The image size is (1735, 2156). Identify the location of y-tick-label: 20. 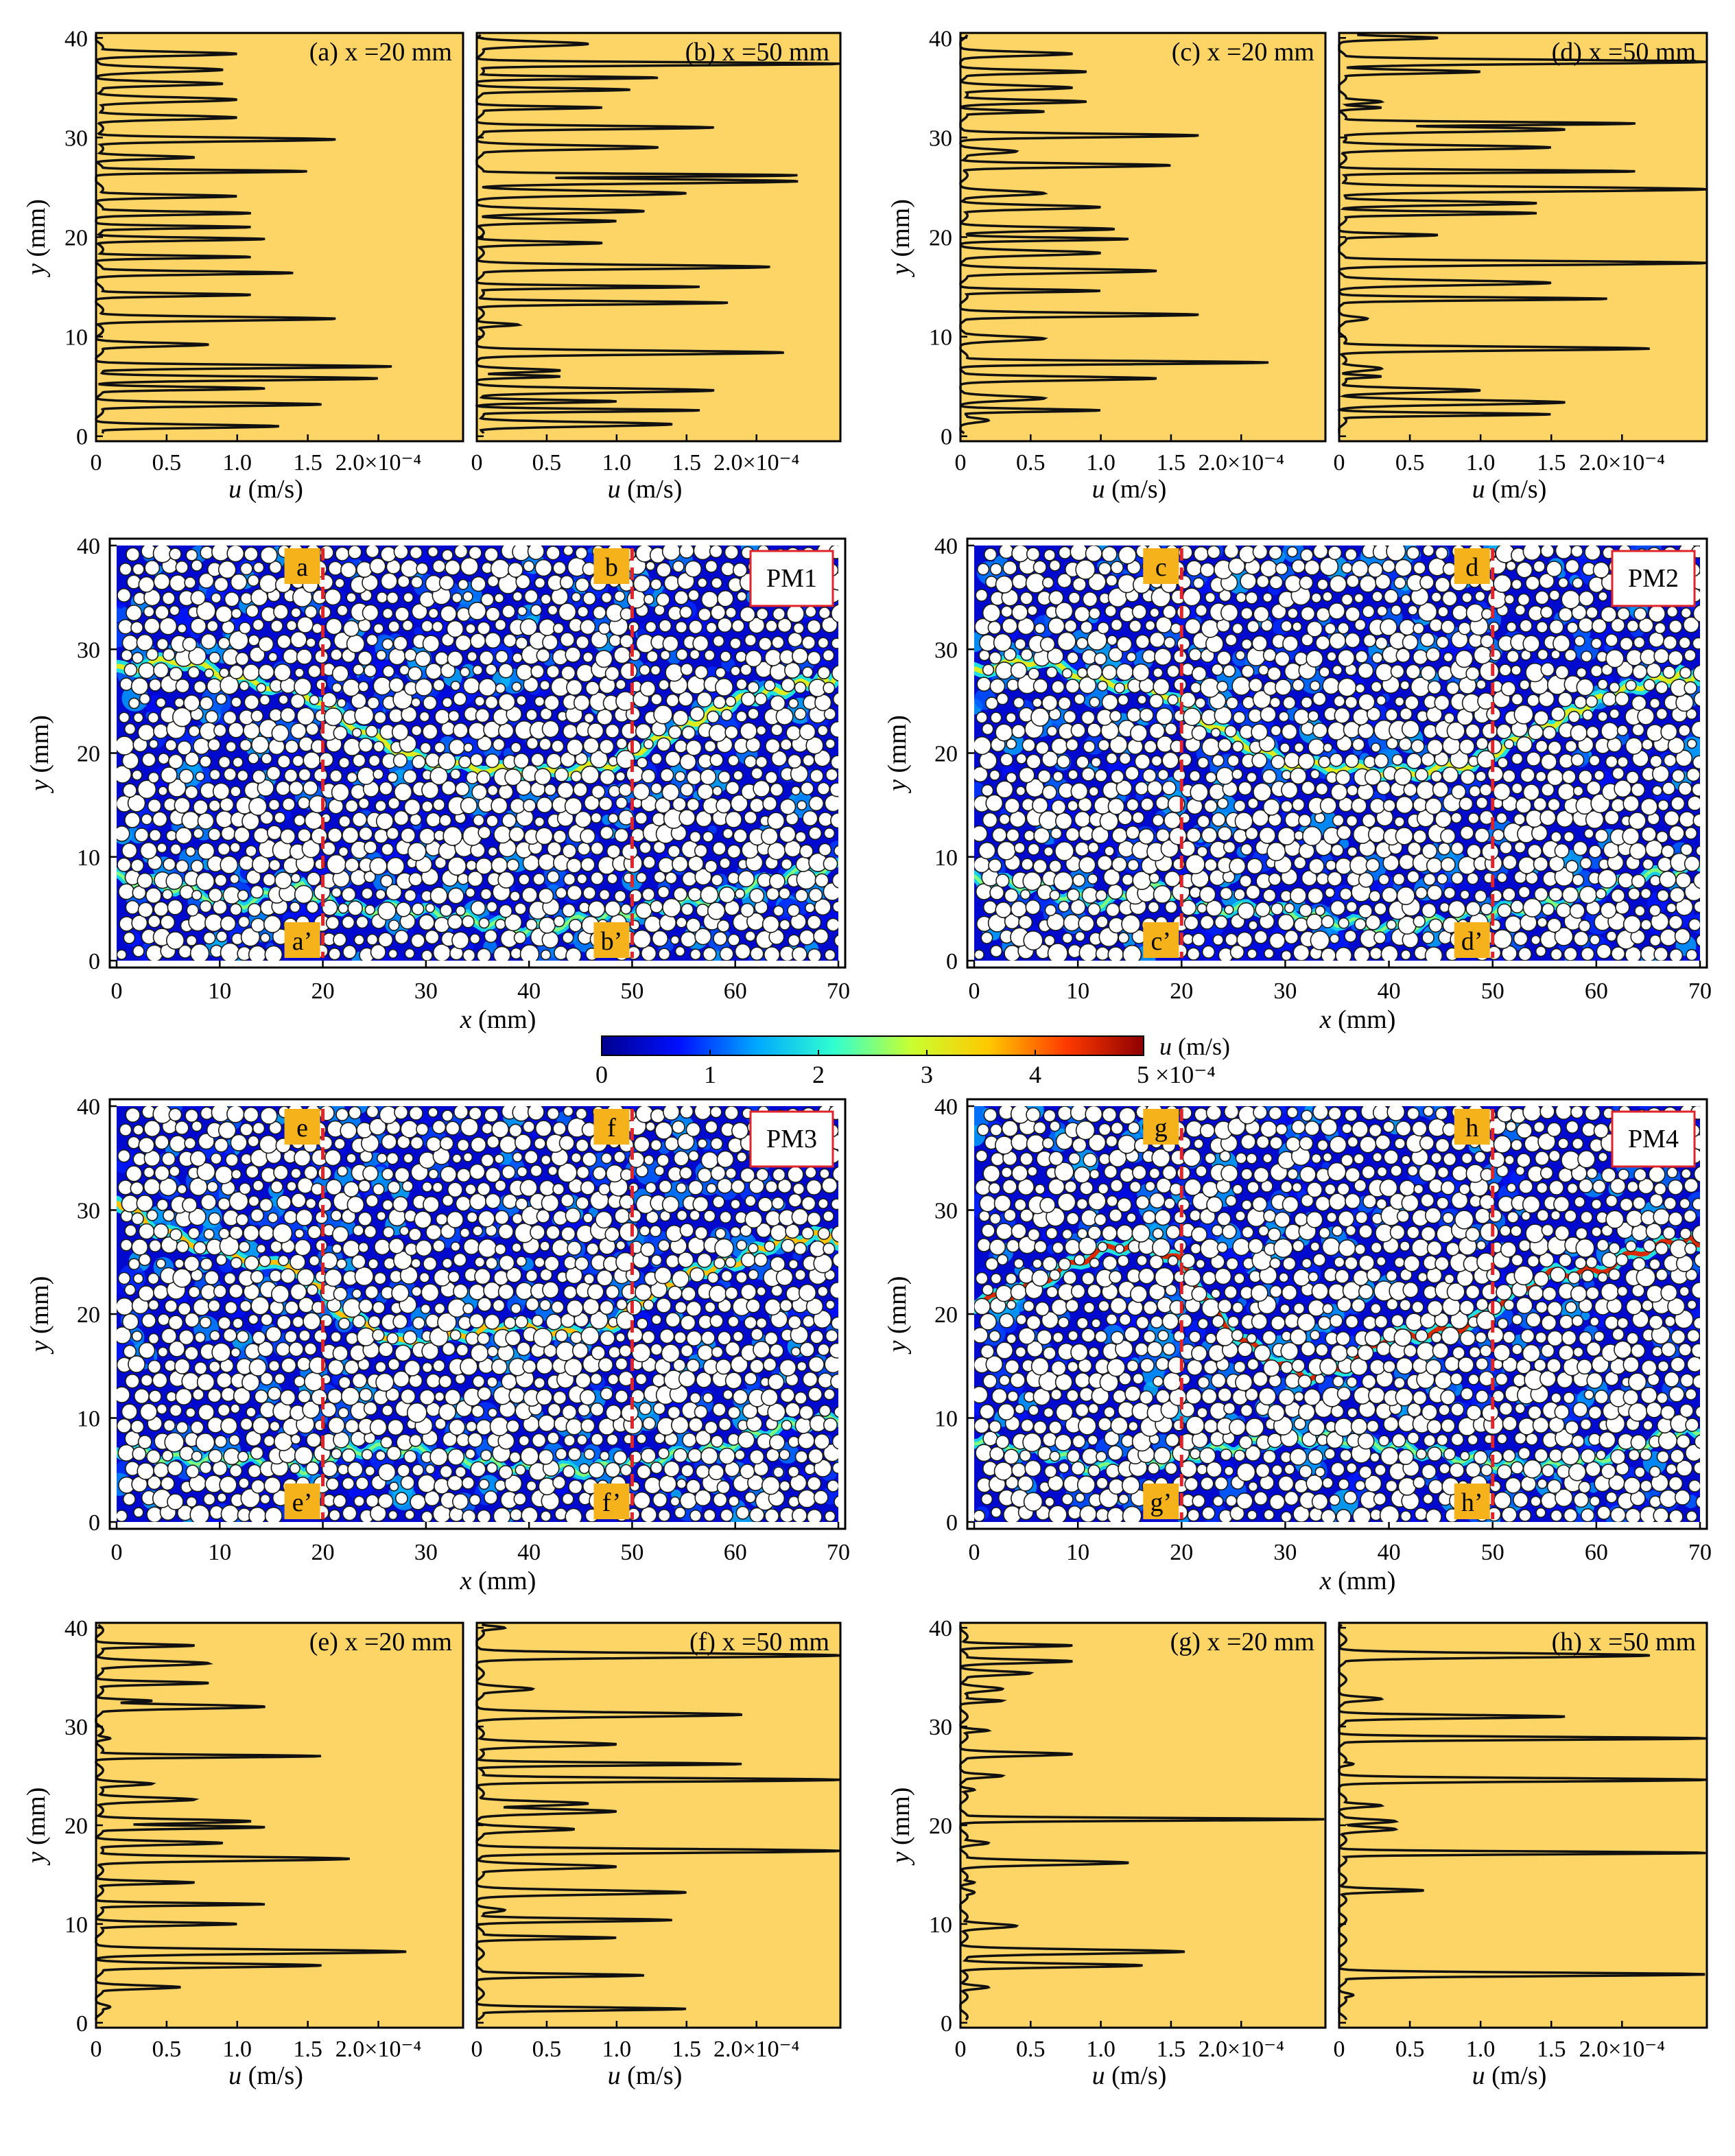
(89, 754).